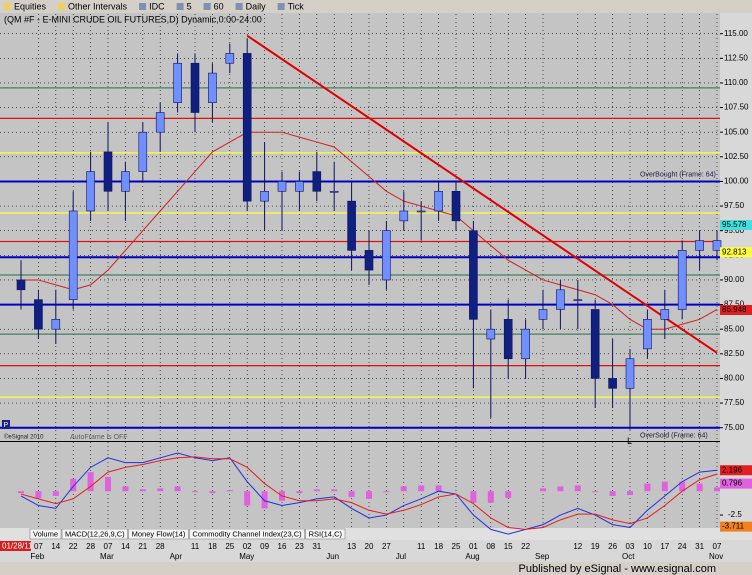 The image size is (752, 575). I want to click on cursor-date: 01/28/11, so click(17, 546).